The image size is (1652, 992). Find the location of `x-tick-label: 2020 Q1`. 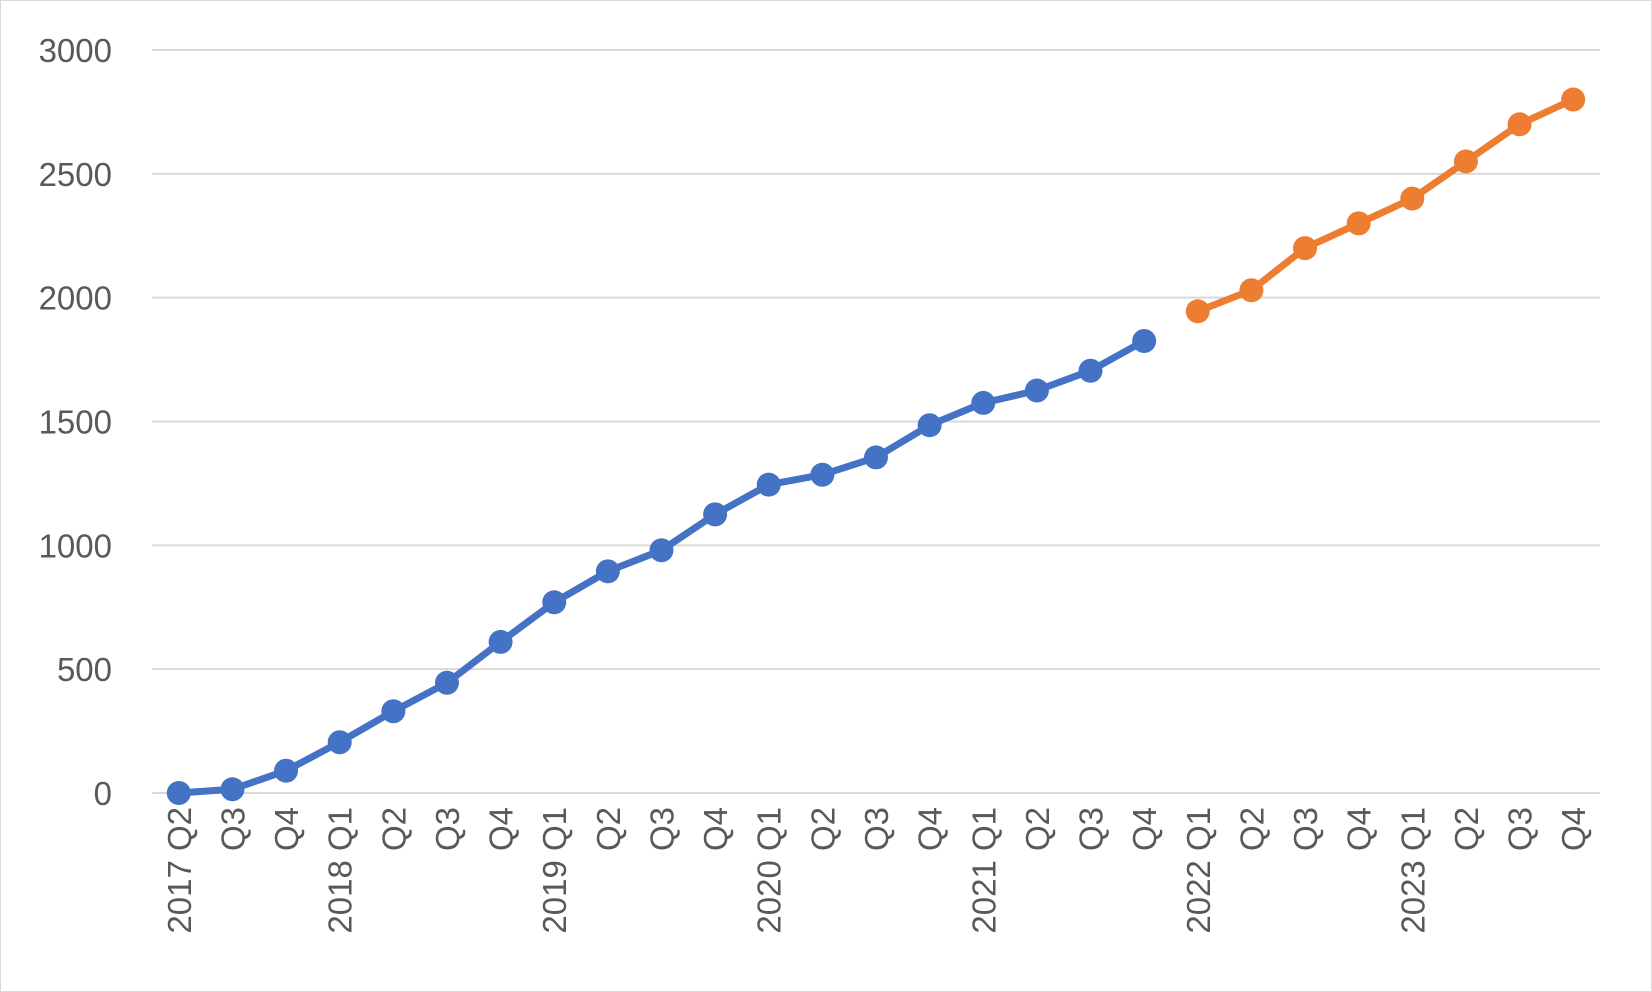

x-tick-label: 2020 Q1 is located at coordinates (769, 870).